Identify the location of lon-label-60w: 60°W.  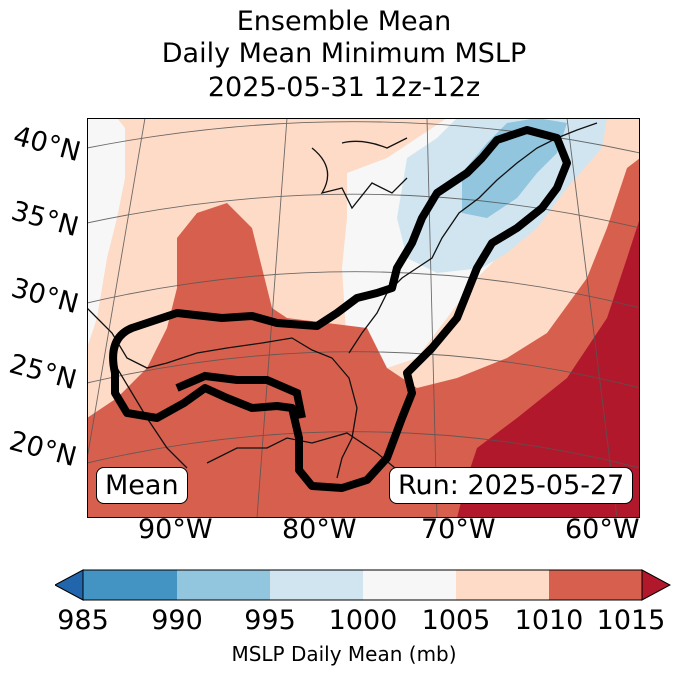
(602, 529).